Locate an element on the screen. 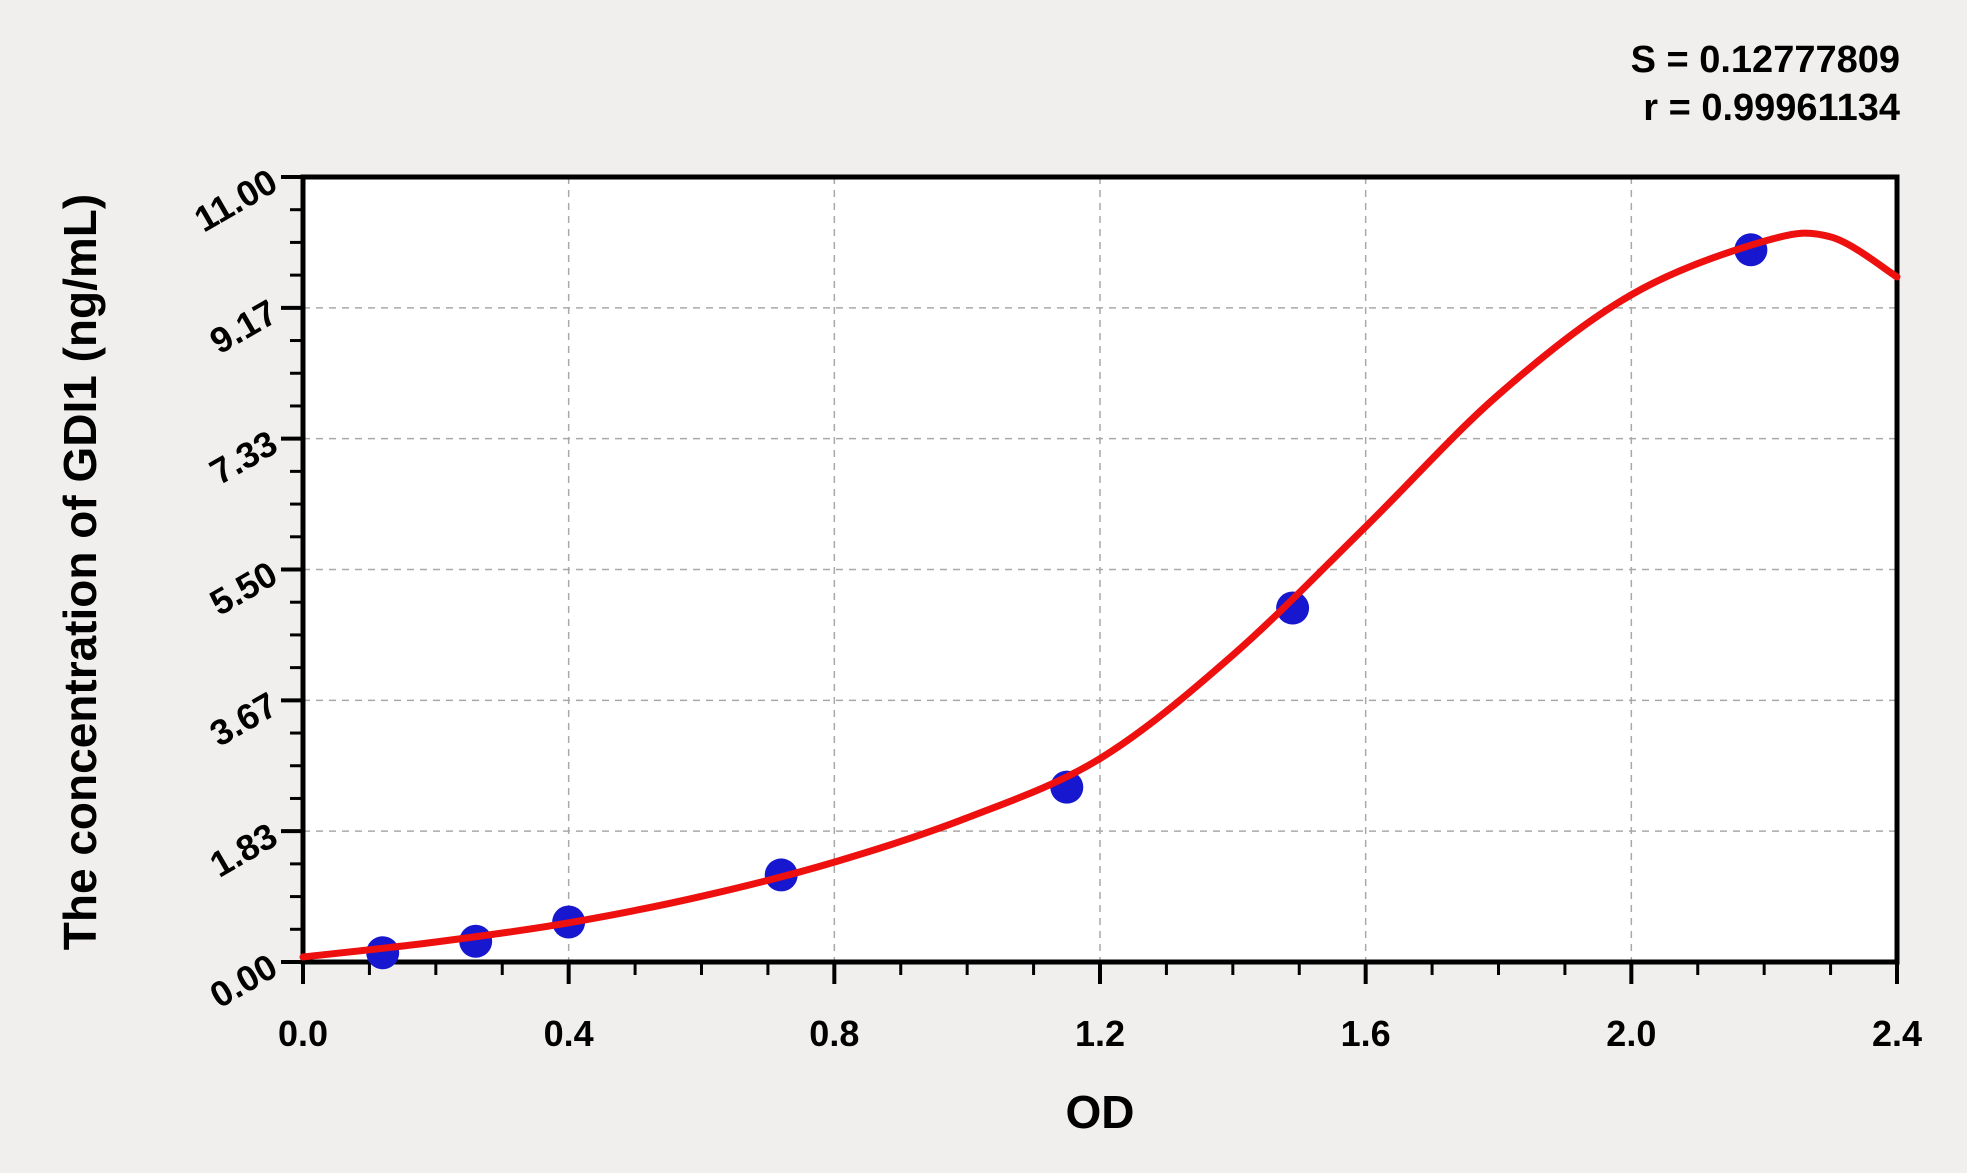 This screenshot has width=1967, height=1173. x-tick-label: 2.4 is located at coordinates (1897, 1033).